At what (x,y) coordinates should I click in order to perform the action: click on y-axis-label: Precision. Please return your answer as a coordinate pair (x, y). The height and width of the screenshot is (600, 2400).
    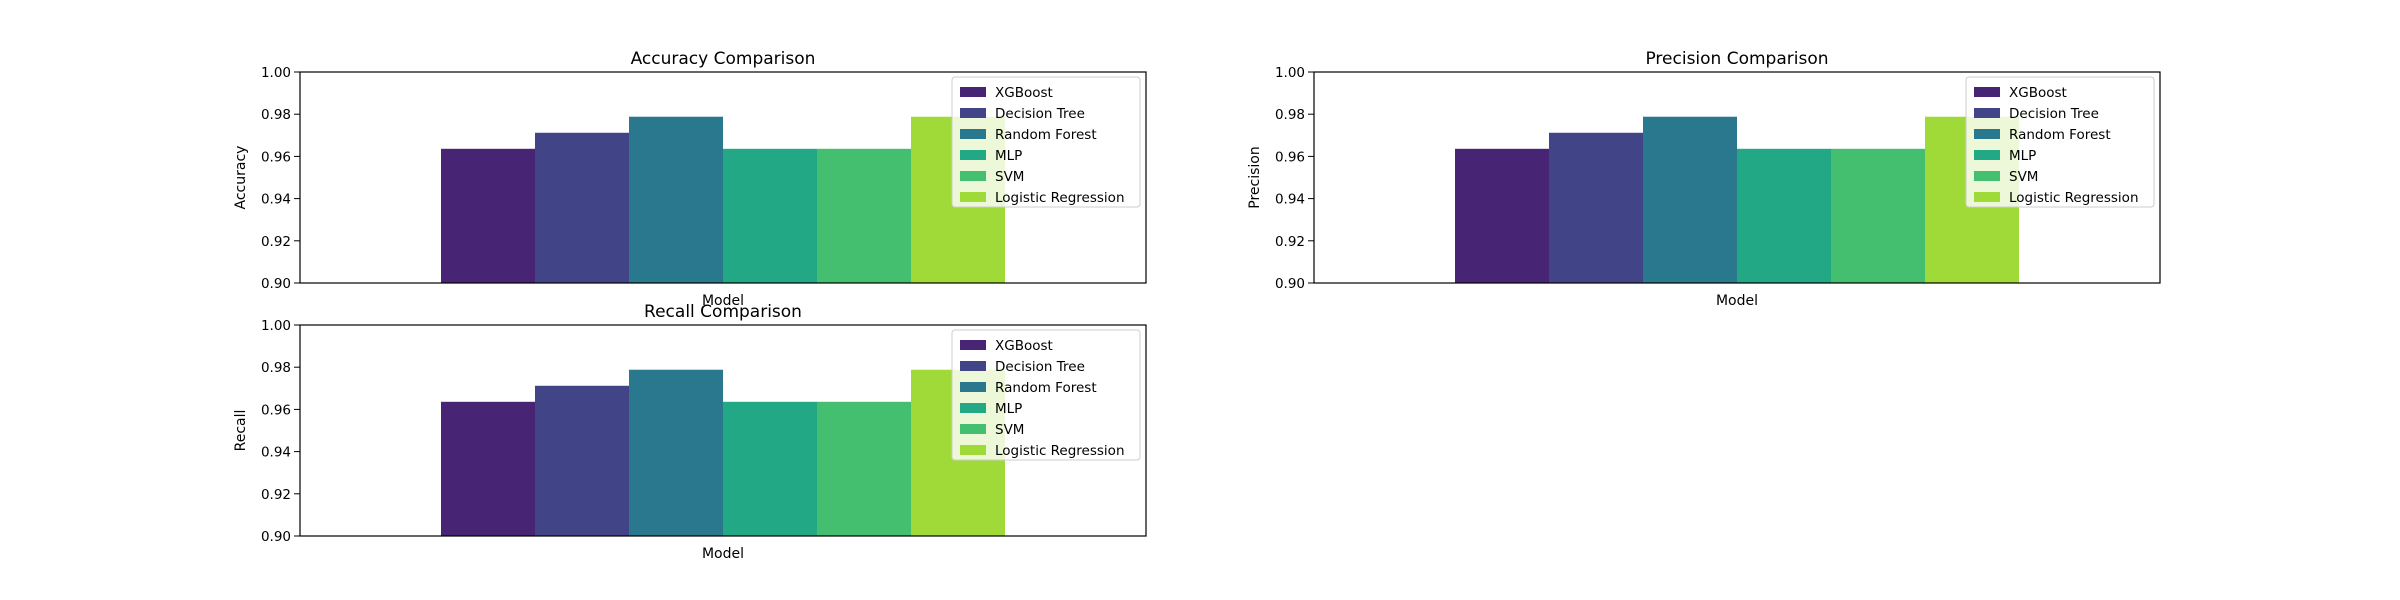
    Looking at the image, I should click on (1255, 177).